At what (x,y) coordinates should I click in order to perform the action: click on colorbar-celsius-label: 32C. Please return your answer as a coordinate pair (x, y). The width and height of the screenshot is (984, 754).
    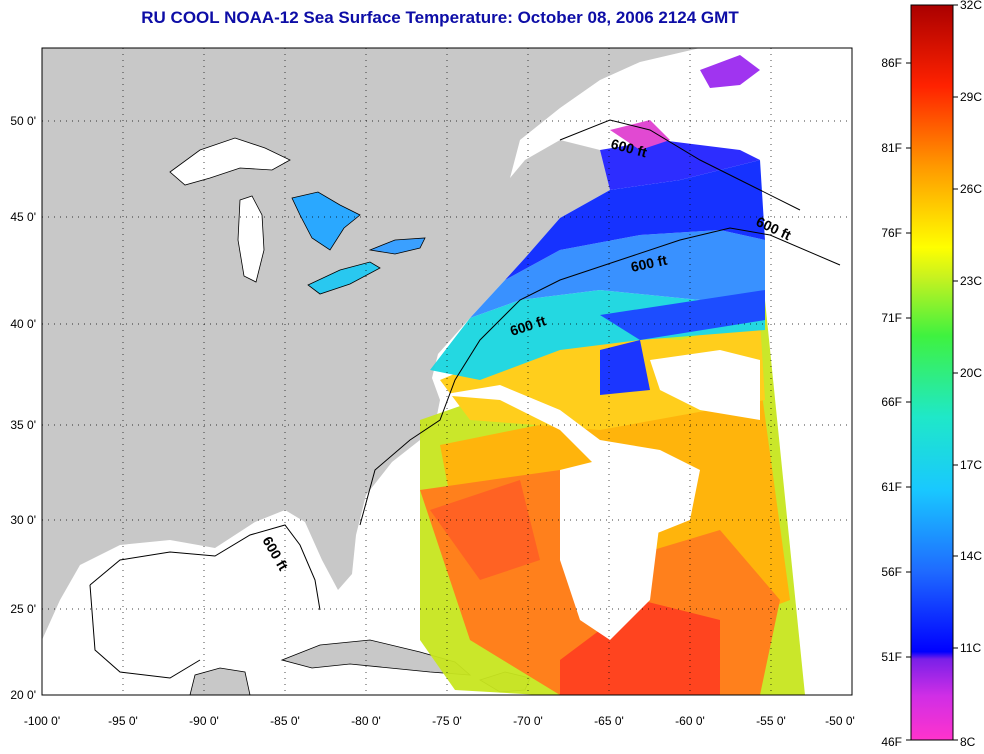
    Looking at the image, I should click on (971, 6).